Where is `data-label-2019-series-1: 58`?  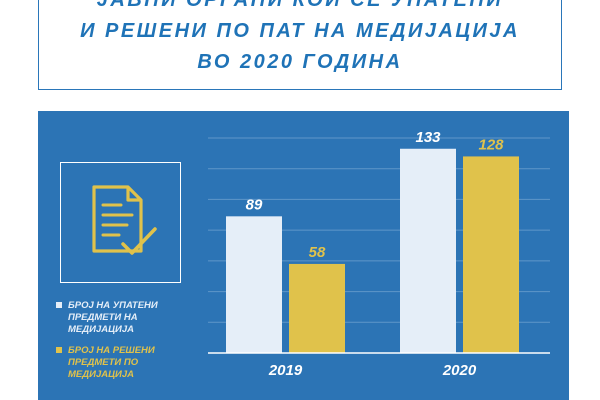
data-label-2019-series-1: 58 is located at coordinates (317, 252).